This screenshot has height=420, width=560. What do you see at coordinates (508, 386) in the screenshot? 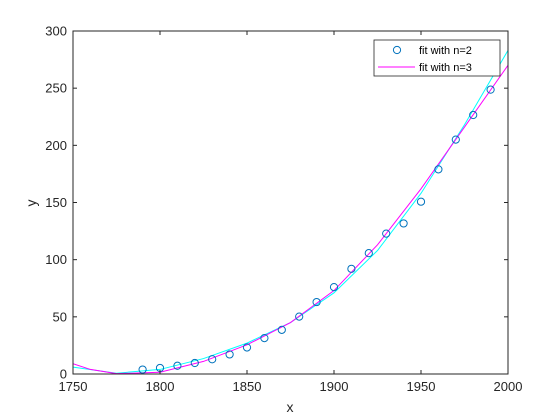
I see `x-tick-label: 2000` at bounding box center [508, 386].